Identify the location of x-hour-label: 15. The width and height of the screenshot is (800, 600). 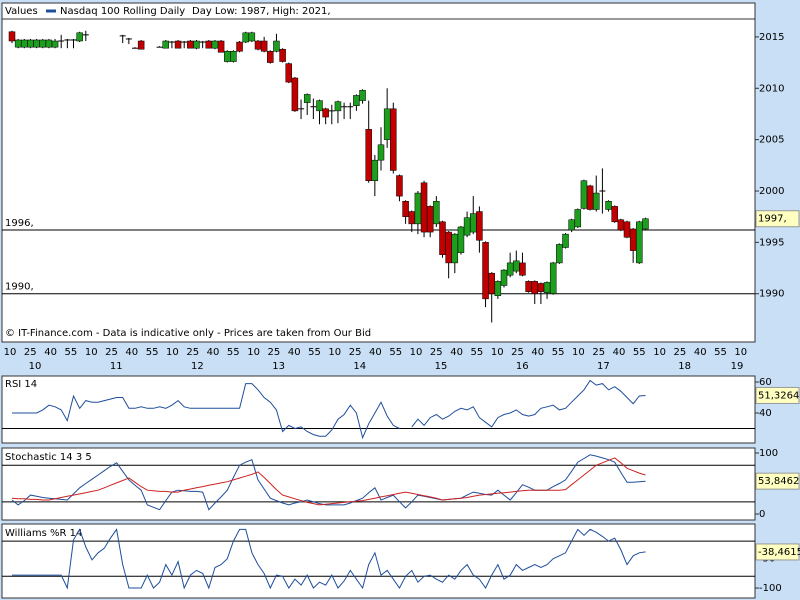
(441, 366).